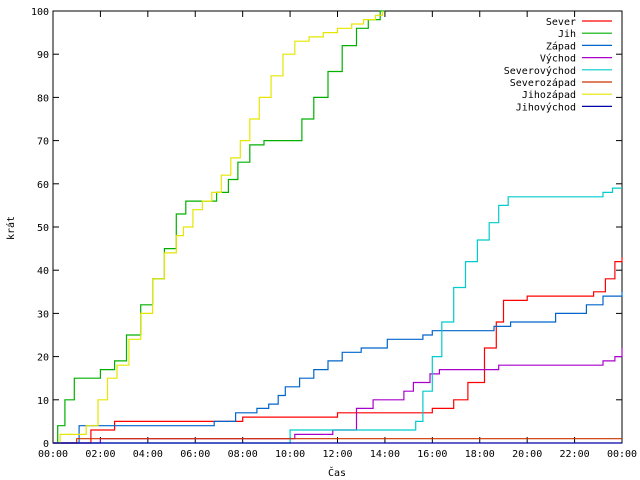  I want to click on y-tick-label: 100, so click(40, 12).